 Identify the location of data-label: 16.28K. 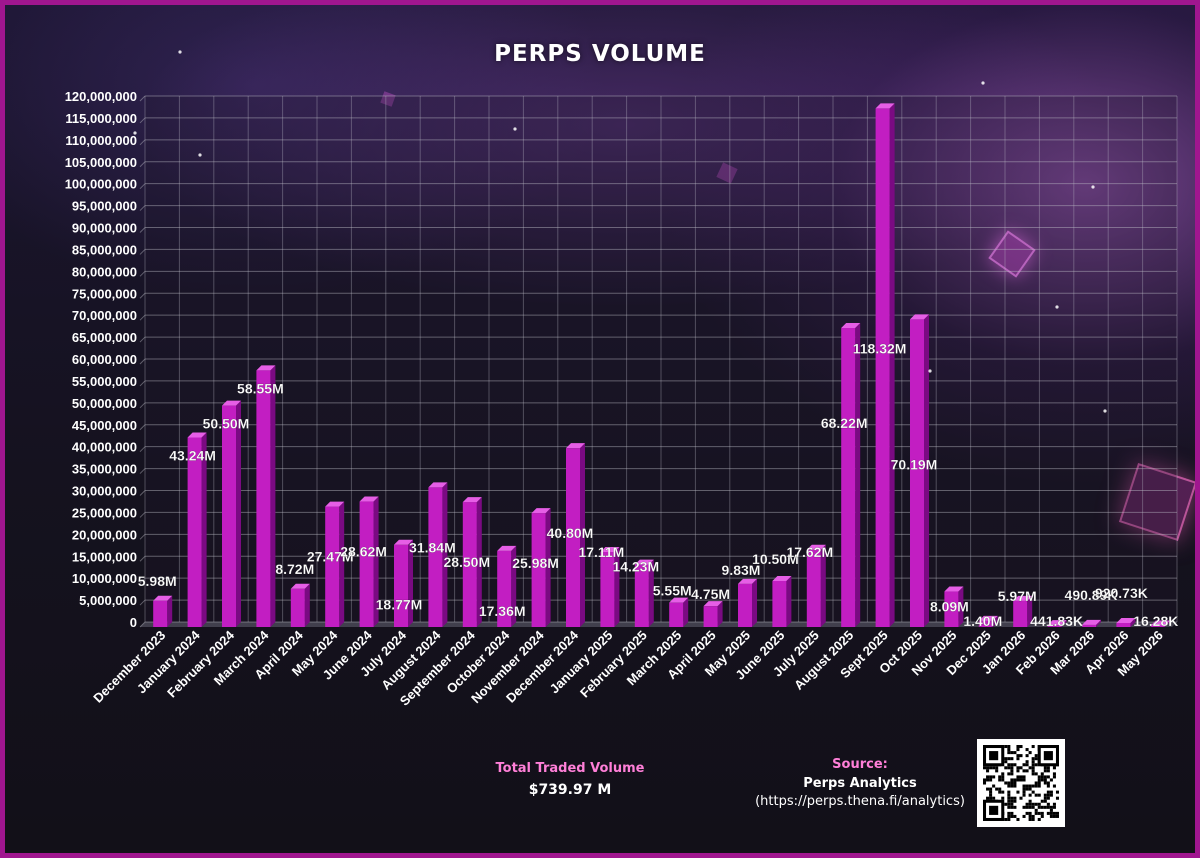
(1155, 621).